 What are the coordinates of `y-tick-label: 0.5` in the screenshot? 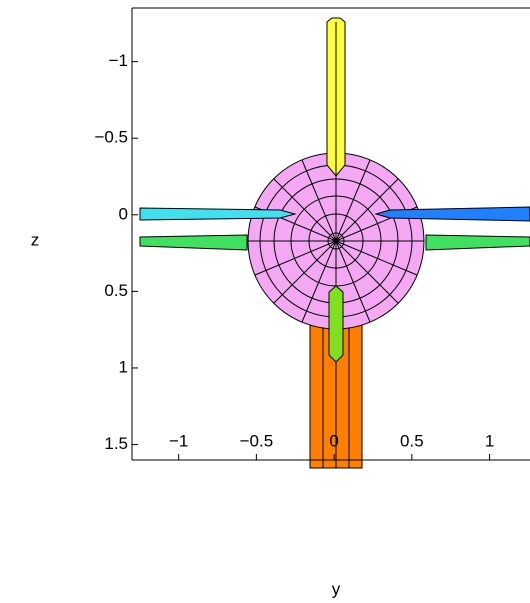 It's located at (116, 290).